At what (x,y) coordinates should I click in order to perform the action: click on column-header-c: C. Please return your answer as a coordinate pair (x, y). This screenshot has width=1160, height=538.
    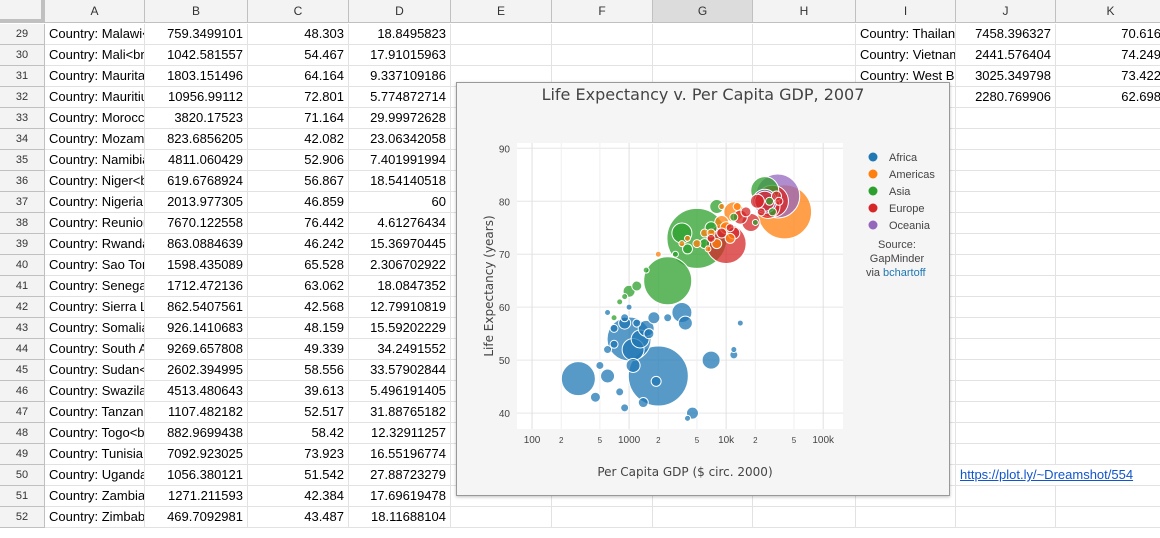
    Looking at the image, I should click on (298, 11).